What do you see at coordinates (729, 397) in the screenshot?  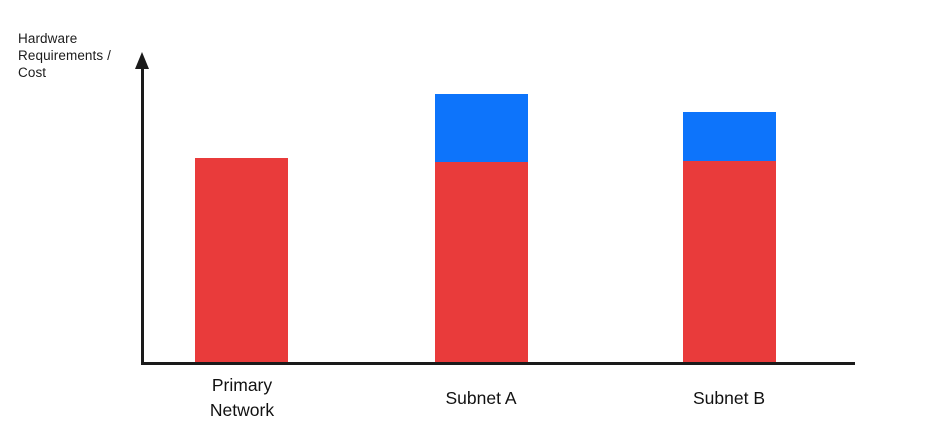 I see `category-label-subnet-b: Subnet B` at bounding box center [729, 397].